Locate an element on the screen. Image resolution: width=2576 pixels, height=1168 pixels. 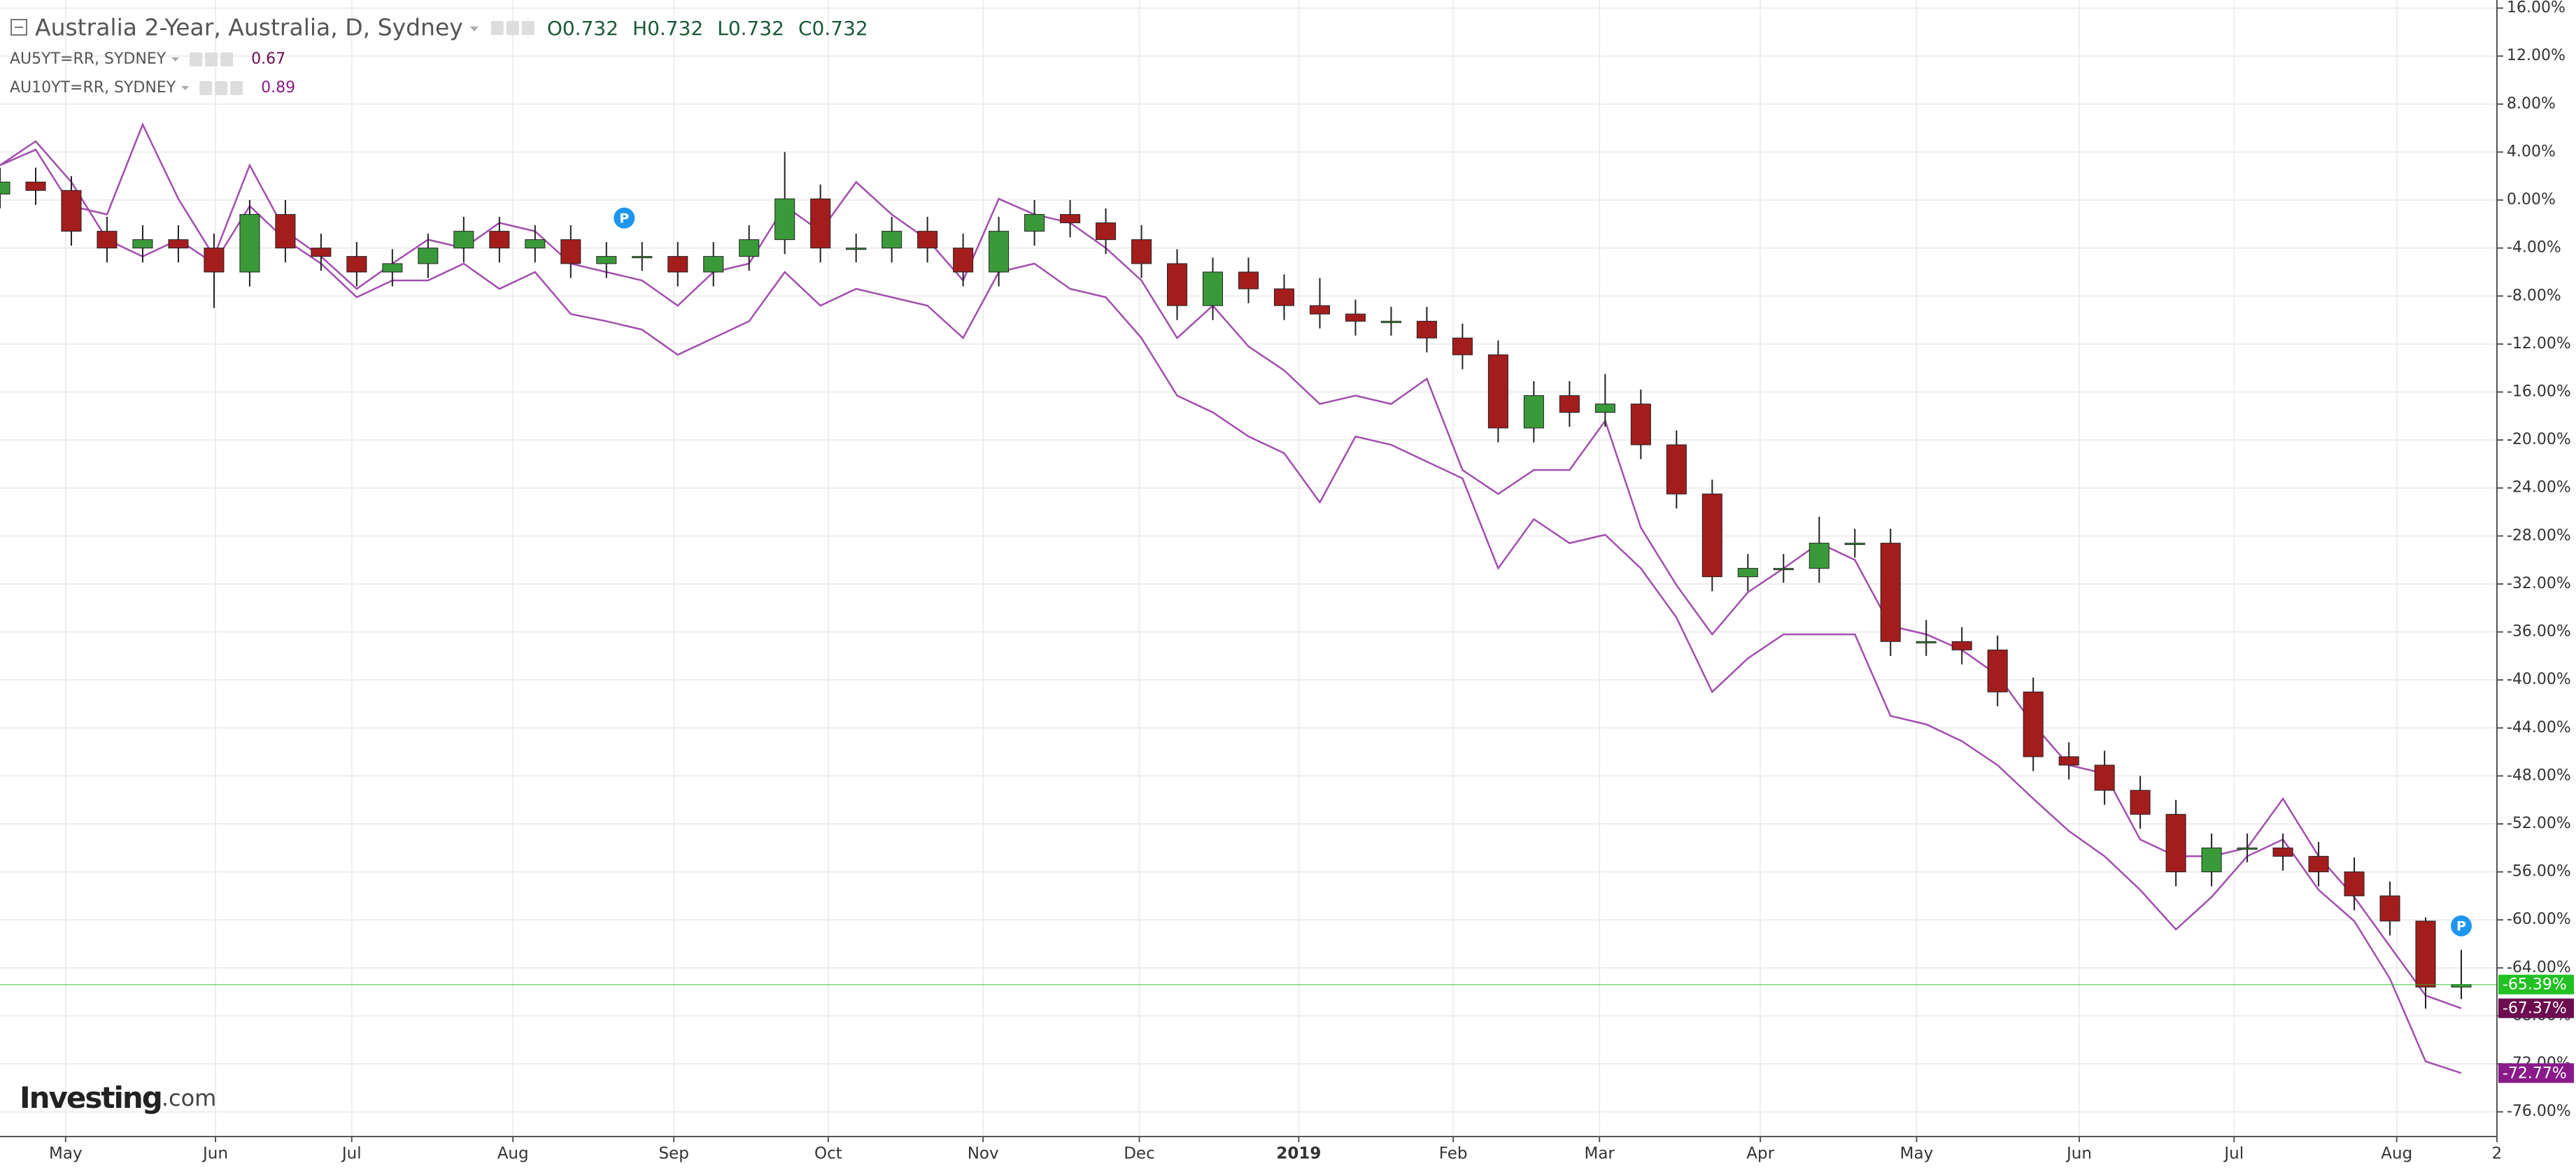
x-tick-label: Nov is located at coordinates (983, 1154).